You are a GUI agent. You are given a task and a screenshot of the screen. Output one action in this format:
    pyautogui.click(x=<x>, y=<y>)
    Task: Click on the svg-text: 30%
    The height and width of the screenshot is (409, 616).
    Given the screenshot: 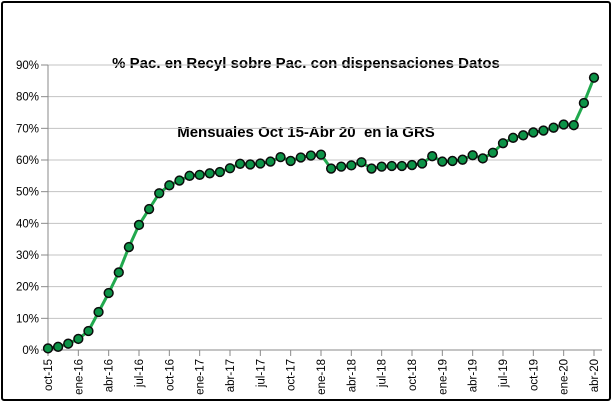 What is the action you would take?
    pyautogui.click(x=27, y=256)
    